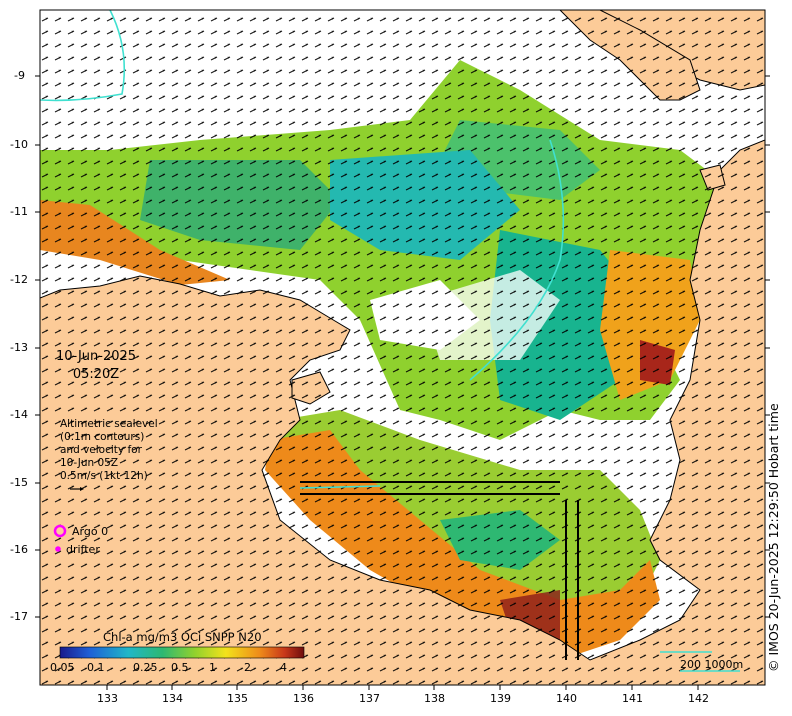  Describe the element at coordinates (109, 424) in the screenshot. I see `legend-line-1: Altimetric sealevel` at that location.